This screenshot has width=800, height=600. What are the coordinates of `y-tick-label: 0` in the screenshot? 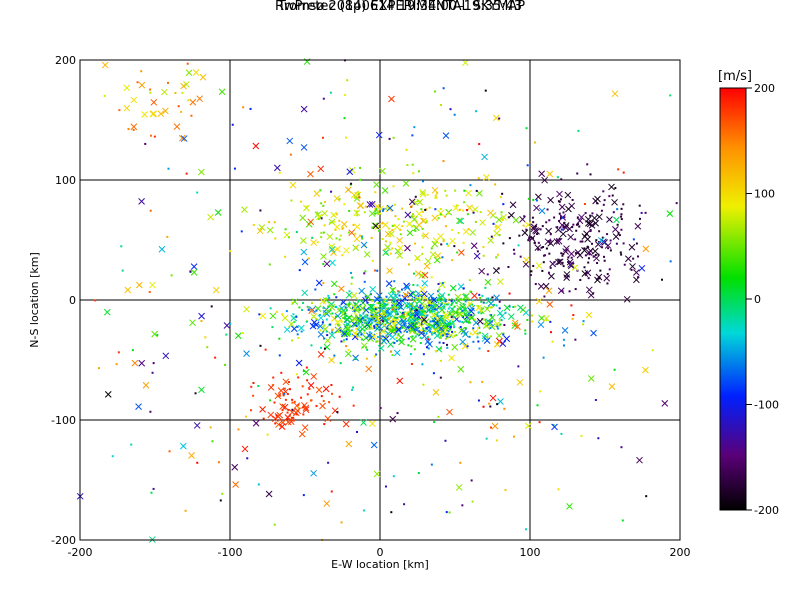 It's located at (72, 300).